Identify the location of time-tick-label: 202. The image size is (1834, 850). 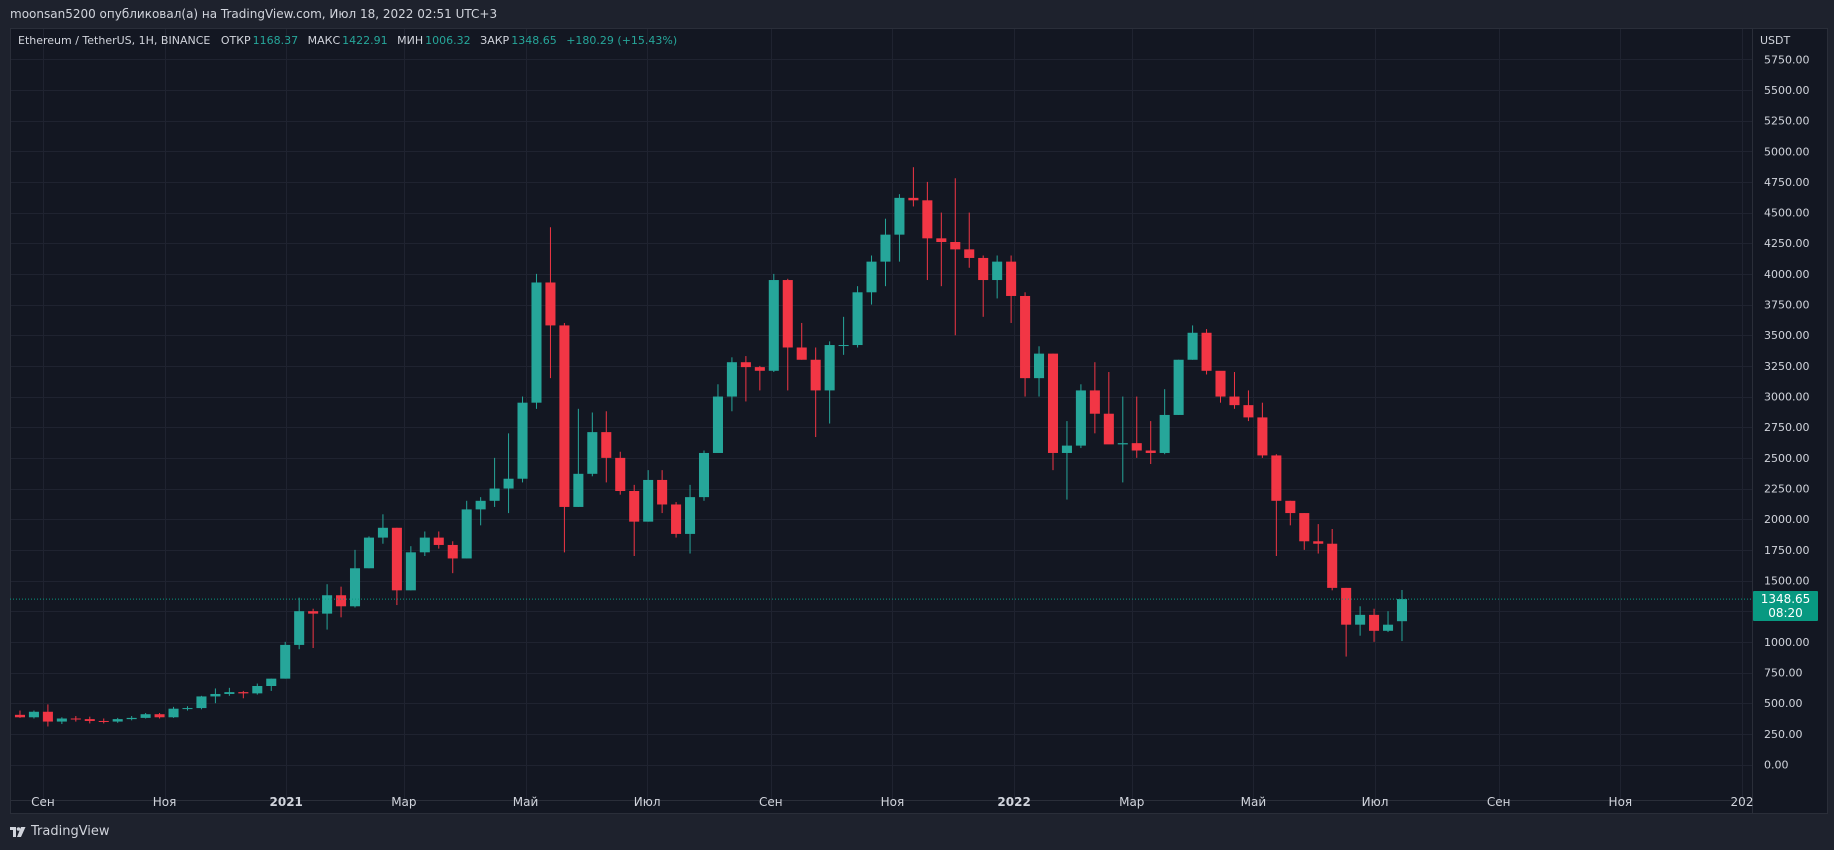
(1742, 802).